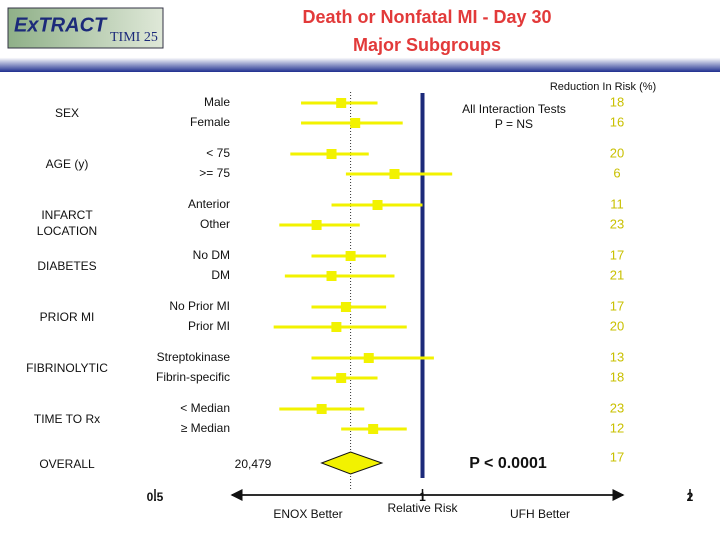 The image size is (720, 540). What do you see at coordinates (193, 377) in the screenshot?
I see `subgroup-label: Fibrin-specific` at bounding box center [193, 377].